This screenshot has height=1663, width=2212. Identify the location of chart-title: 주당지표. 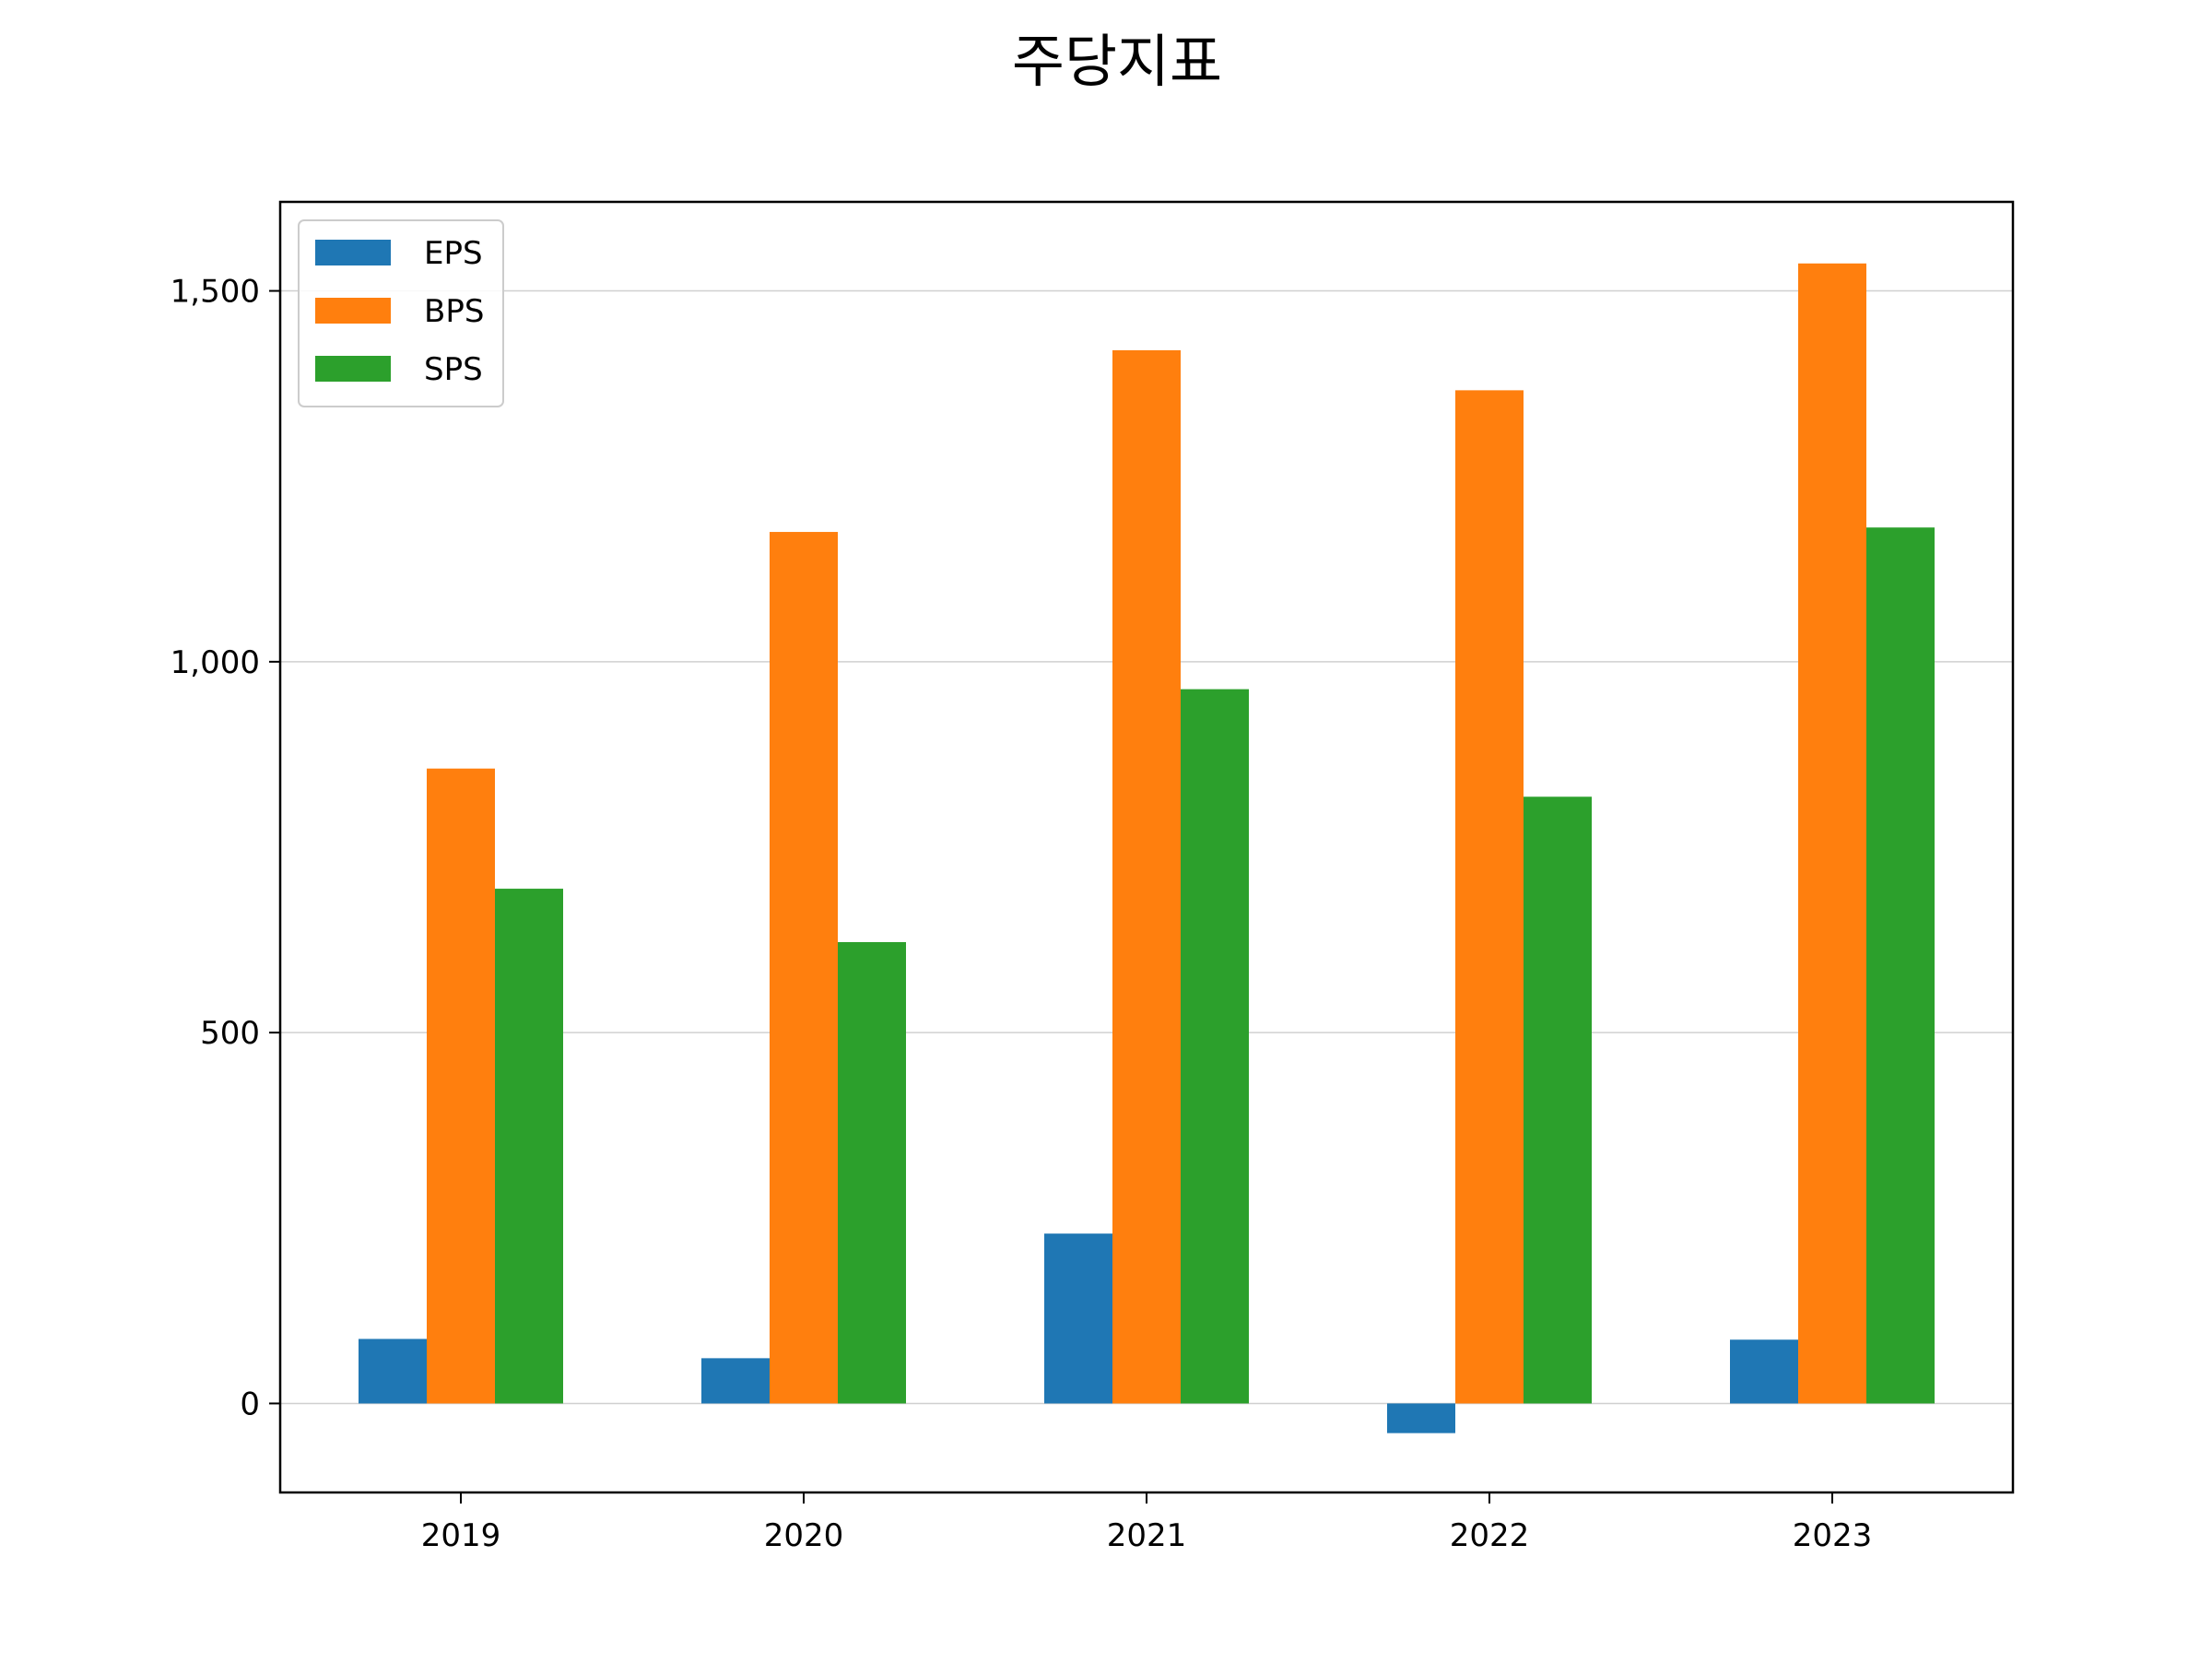
(1117, 61).